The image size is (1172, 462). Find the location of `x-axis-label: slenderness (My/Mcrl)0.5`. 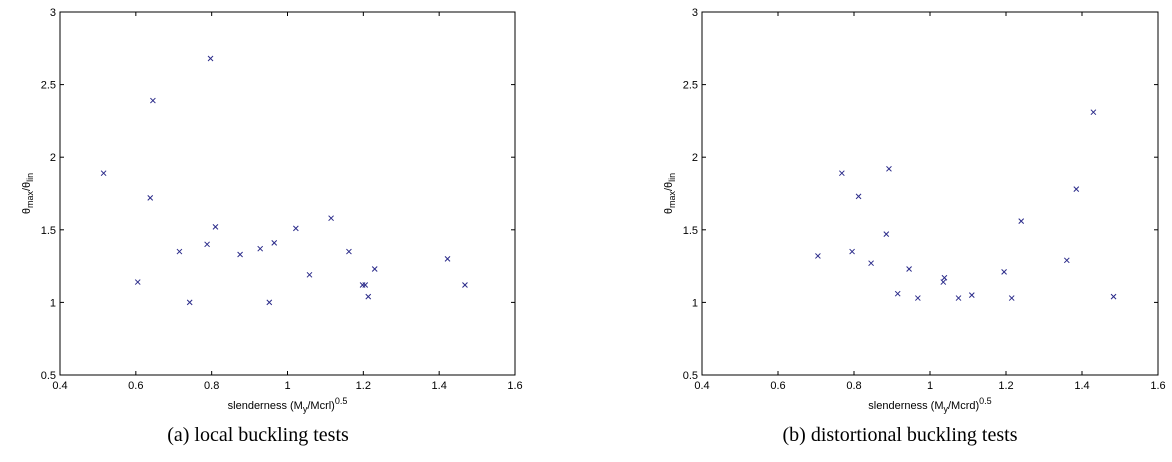

x-axis-label: slenderness (My/Mcrl)0.5 is located at coordinates (288, 405).